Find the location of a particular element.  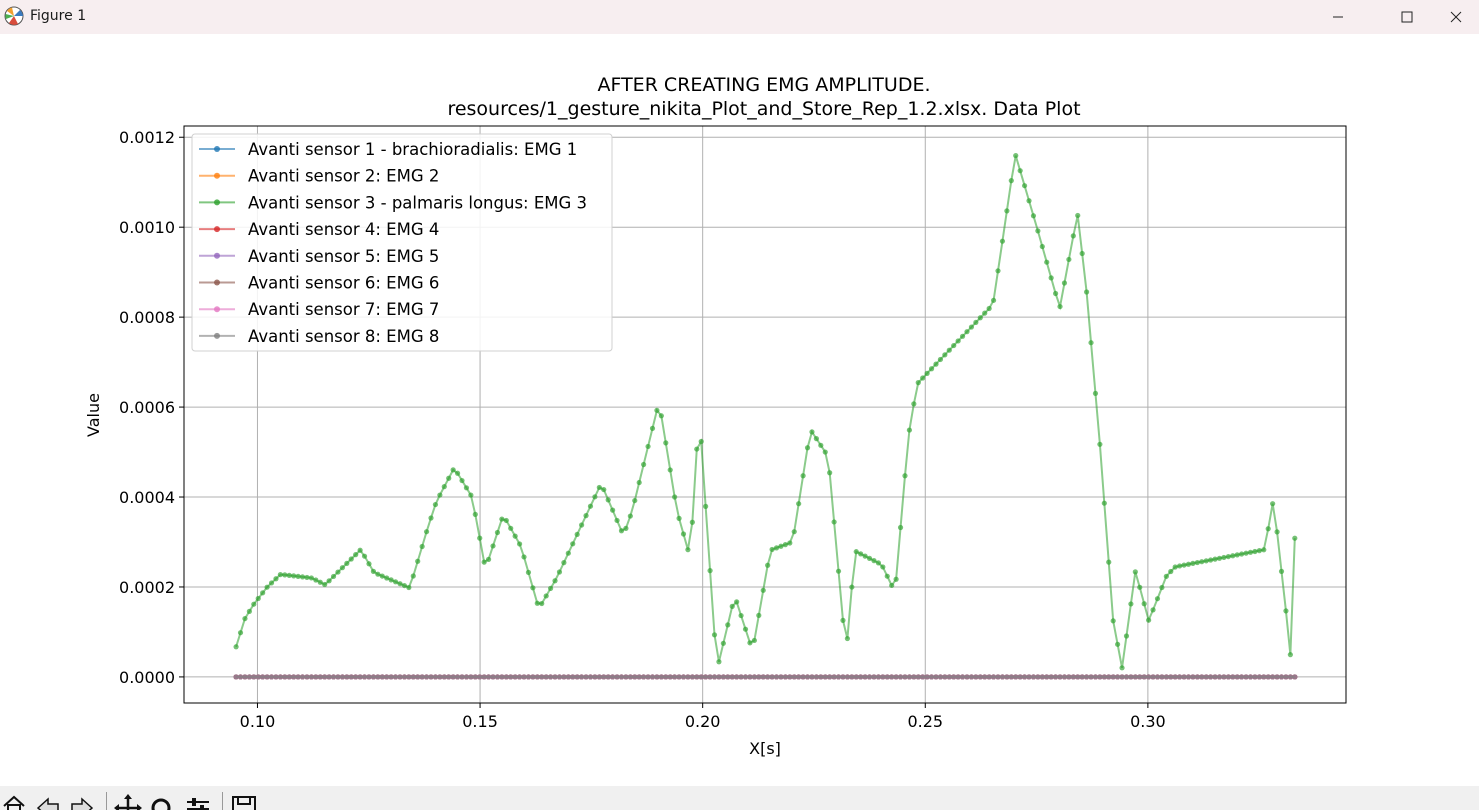

zoom-icon is located at coordinates (162, 804).